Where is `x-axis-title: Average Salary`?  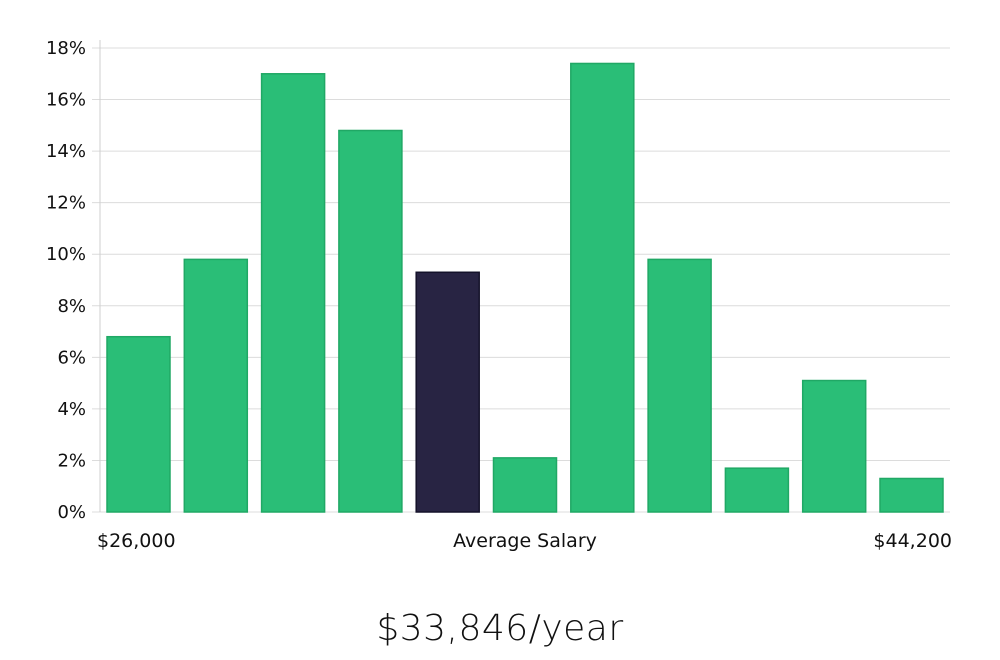
x-axis-title: Average Salary is located at coordinates (525, 541).